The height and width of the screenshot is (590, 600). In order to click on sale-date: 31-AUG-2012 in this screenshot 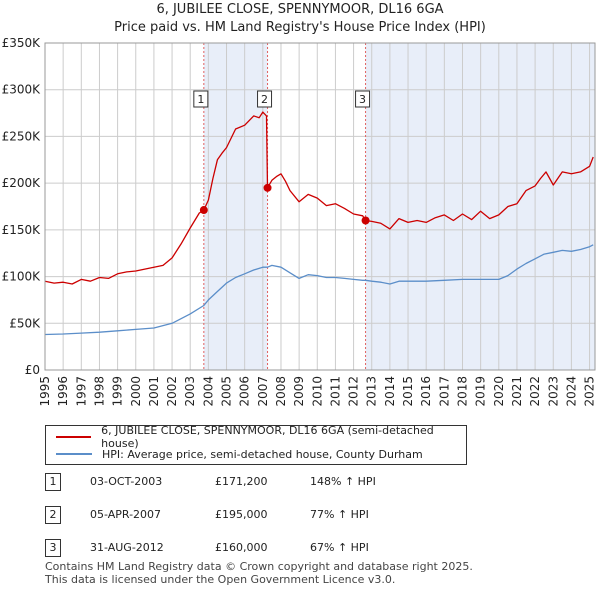, I will do `click(127, 547)`.